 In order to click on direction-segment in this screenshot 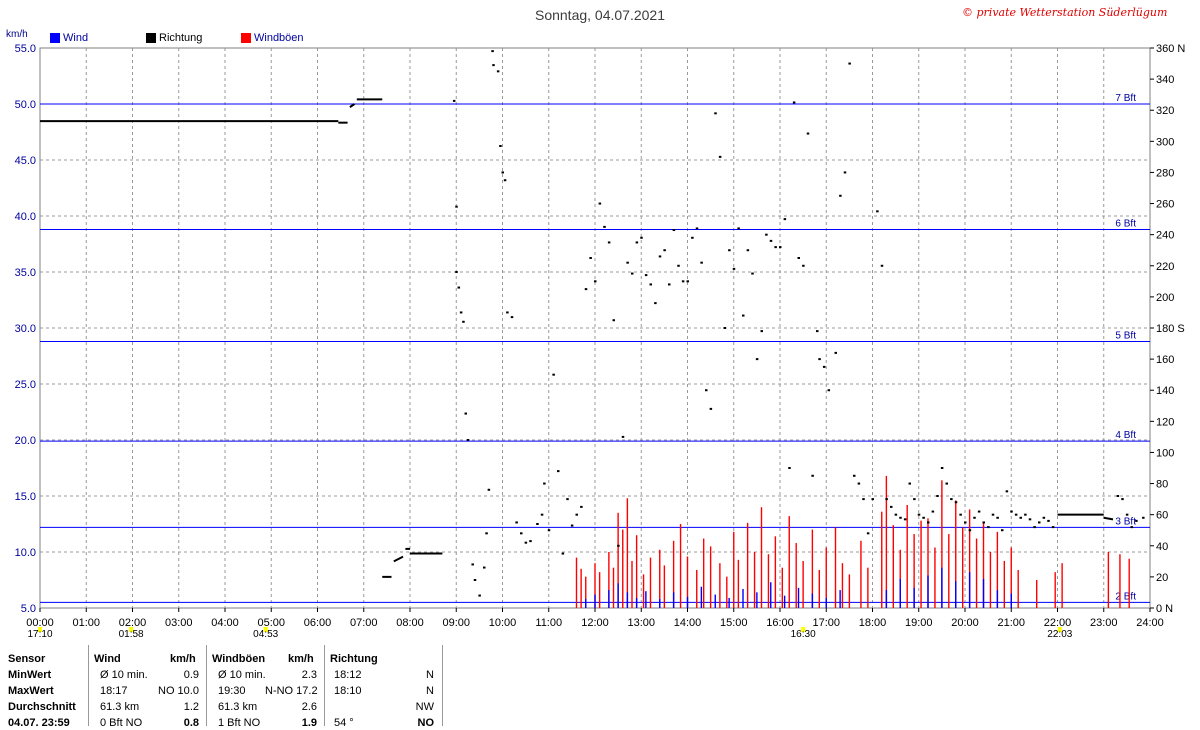, I will do `click(1108, 518)`.